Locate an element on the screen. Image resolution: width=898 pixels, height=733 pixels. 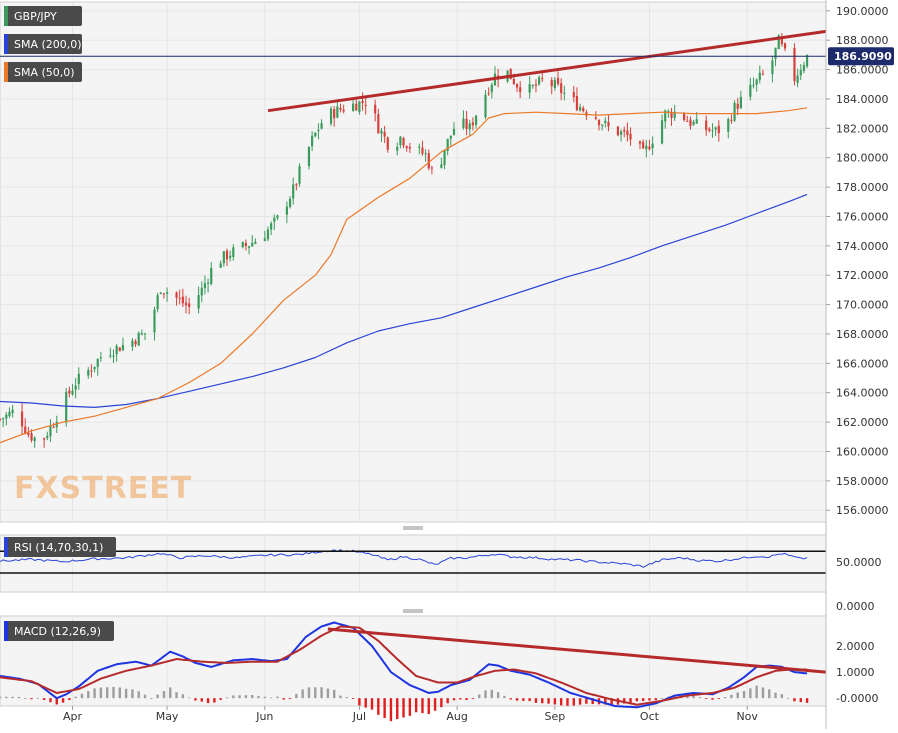
y-tick-label: 170.0000 is located at coordinates (862, 305).